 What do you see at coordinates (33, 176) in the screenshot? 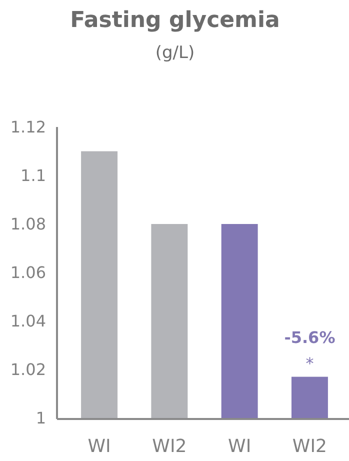
I see `y-tick-label: 1.1` at bounding box center [33, 176].